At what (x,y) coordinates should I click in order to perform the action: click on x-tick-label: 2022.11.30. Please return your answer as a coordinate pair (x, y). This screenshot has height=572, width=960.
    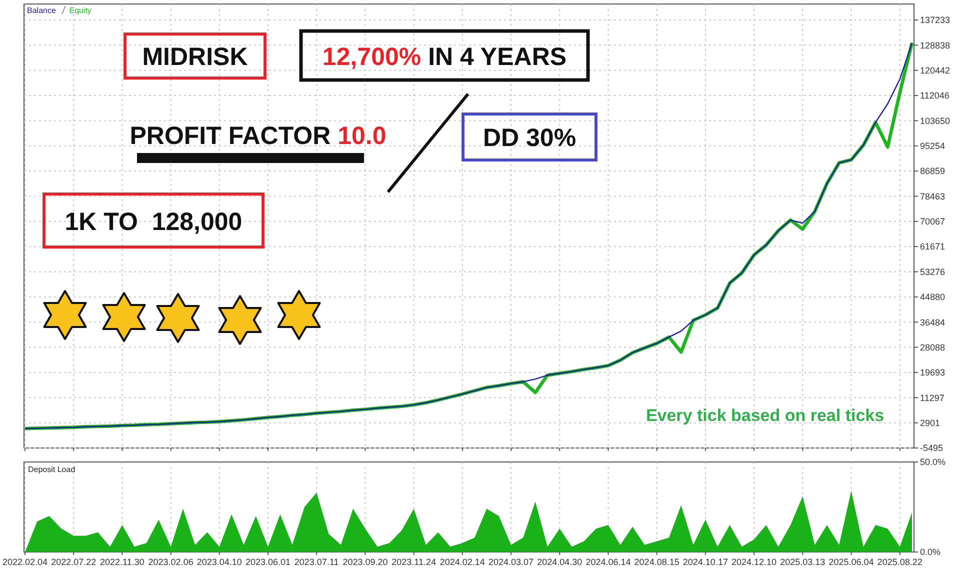
    Looking at the image, I should click on (122, 562).